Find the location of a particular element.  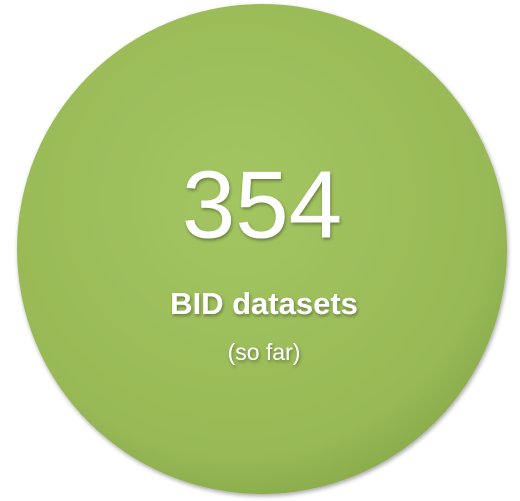

number: 354 is located at coordinates (262, 204).